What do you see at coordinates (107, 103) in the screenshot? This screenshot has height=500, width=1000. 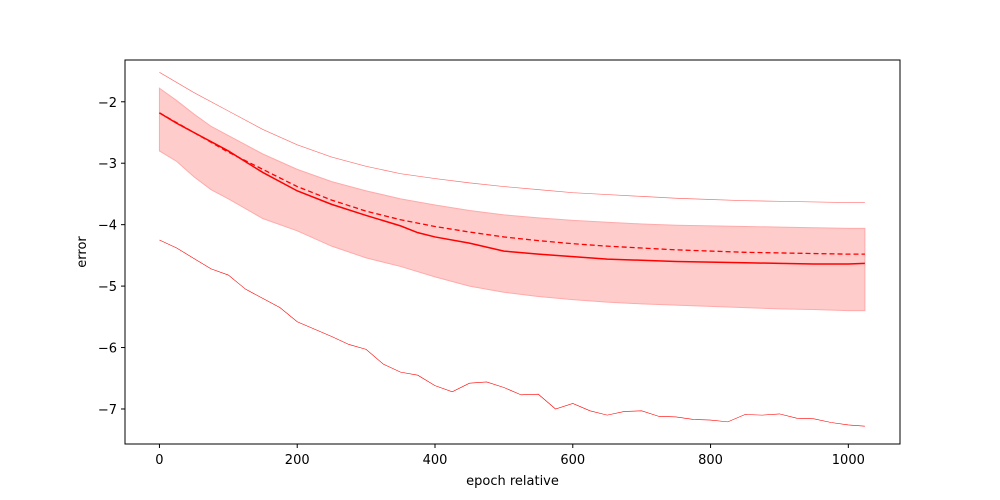 I see `y-tick-label: −2` at bounding box center [107, 103].